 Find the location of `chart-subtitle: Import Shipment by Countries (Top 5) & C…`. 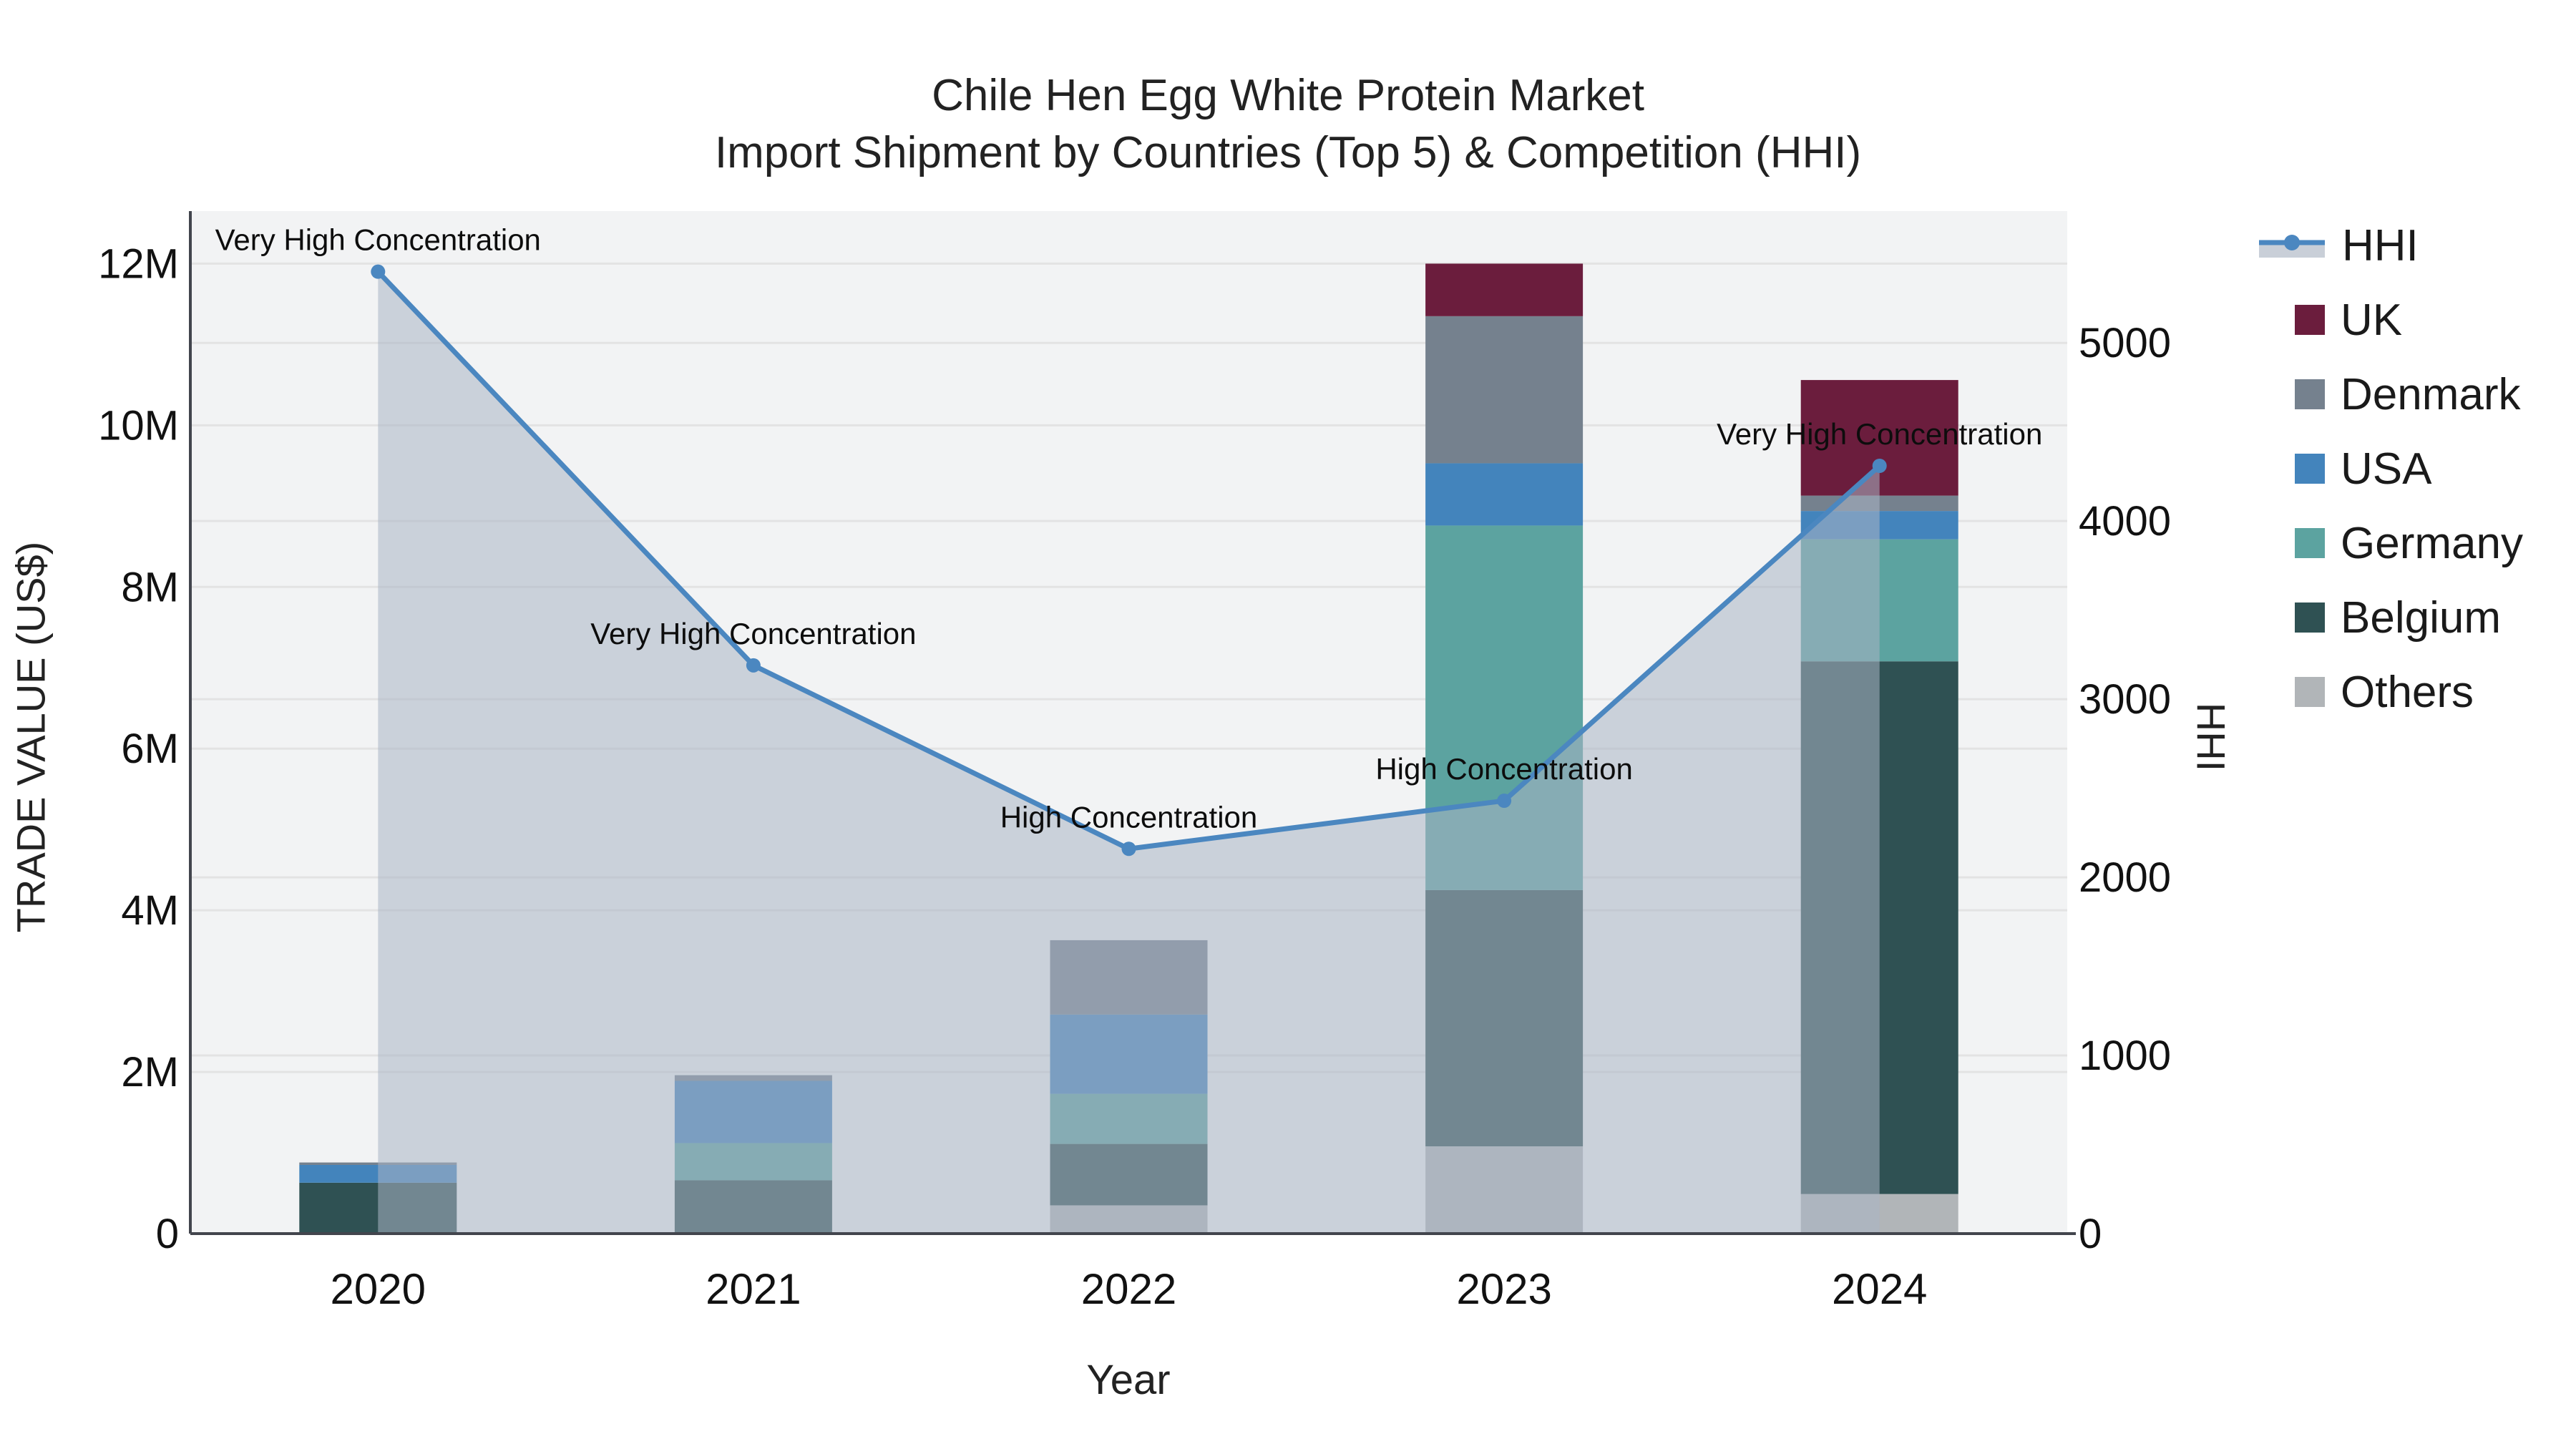

chart-subtitle: Import Shipment by Countries (Top 5) & C… is located at coordinates (1288, 152).